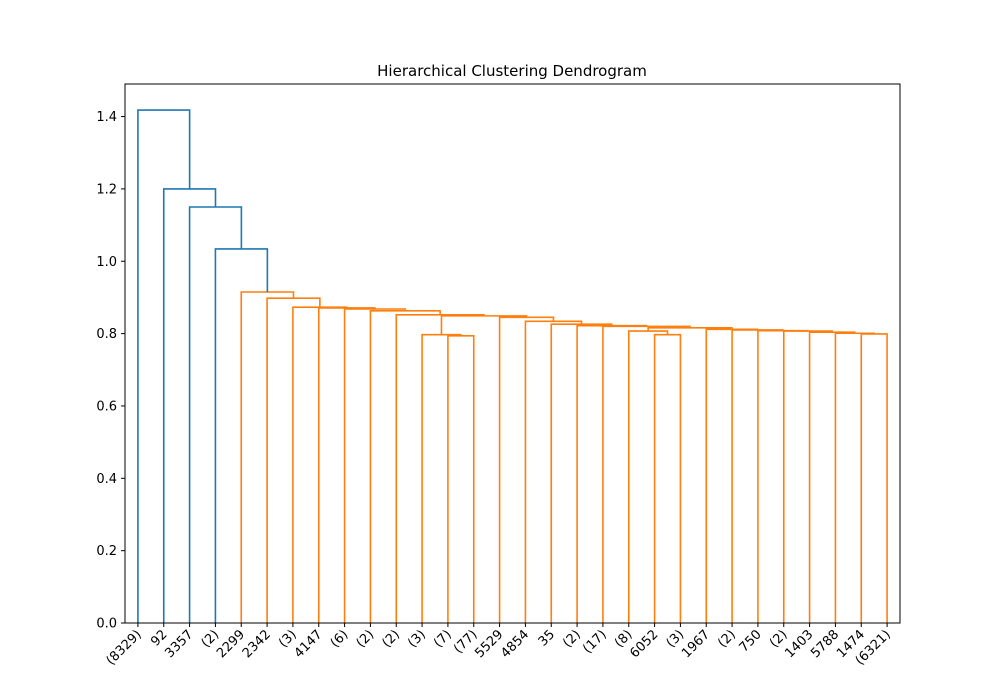 The width and height of the screenshot is (1000, 700). Describe the element at coordinates (106, 406) in the screenshot. I see `y-tick-label: 0.6` at that location.